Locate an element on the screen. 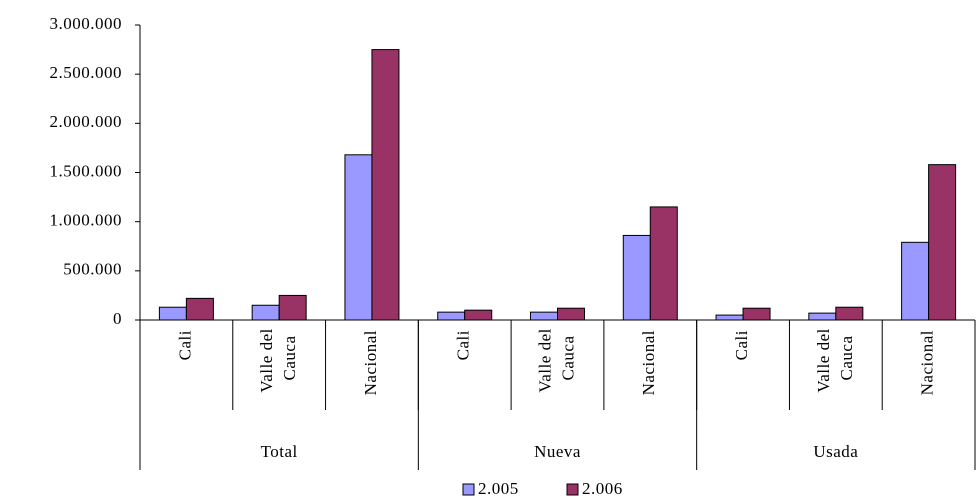 Image resolution: width=978 pixels, height=500 pixels. y-tick-label: 1.000.000 is located at coordinates (86, 220).